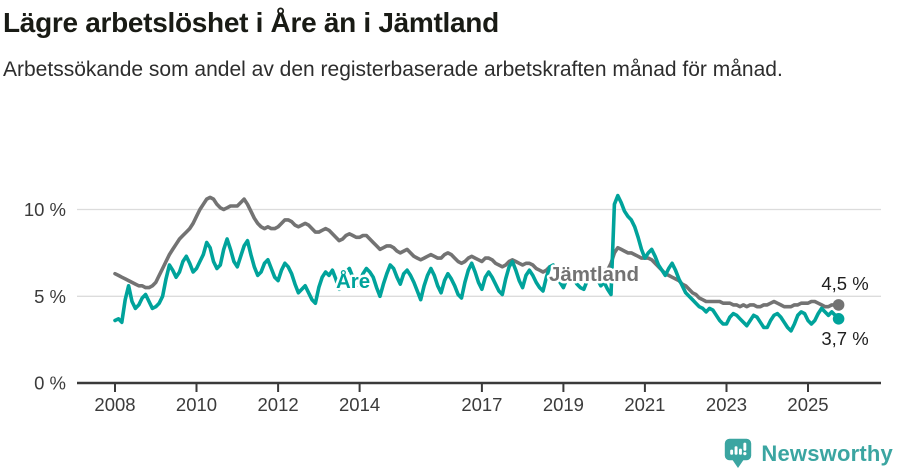  What do you see at coordinates (827, 453) in the screenshot?
I see `newsworthy-wordmark: Newsworthy` at bounding box center [827, 453].